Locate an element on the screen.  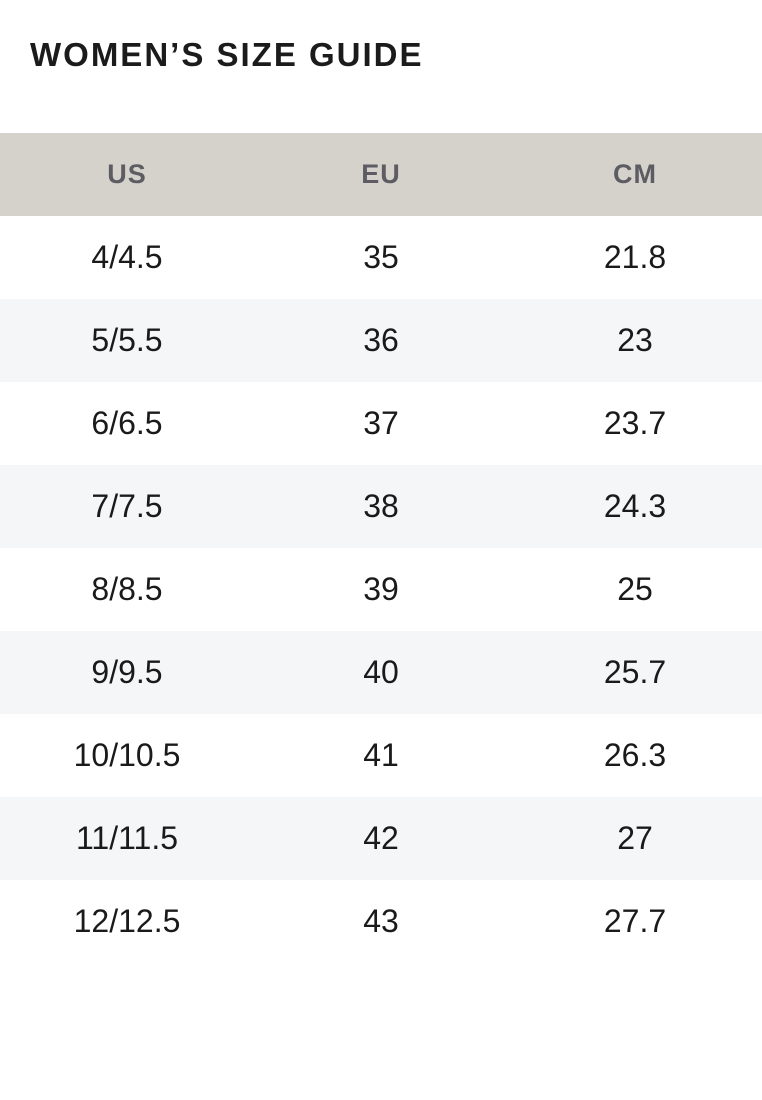
table-row: 9/9.5 40 25.7 is located at coordinates (381, 672).